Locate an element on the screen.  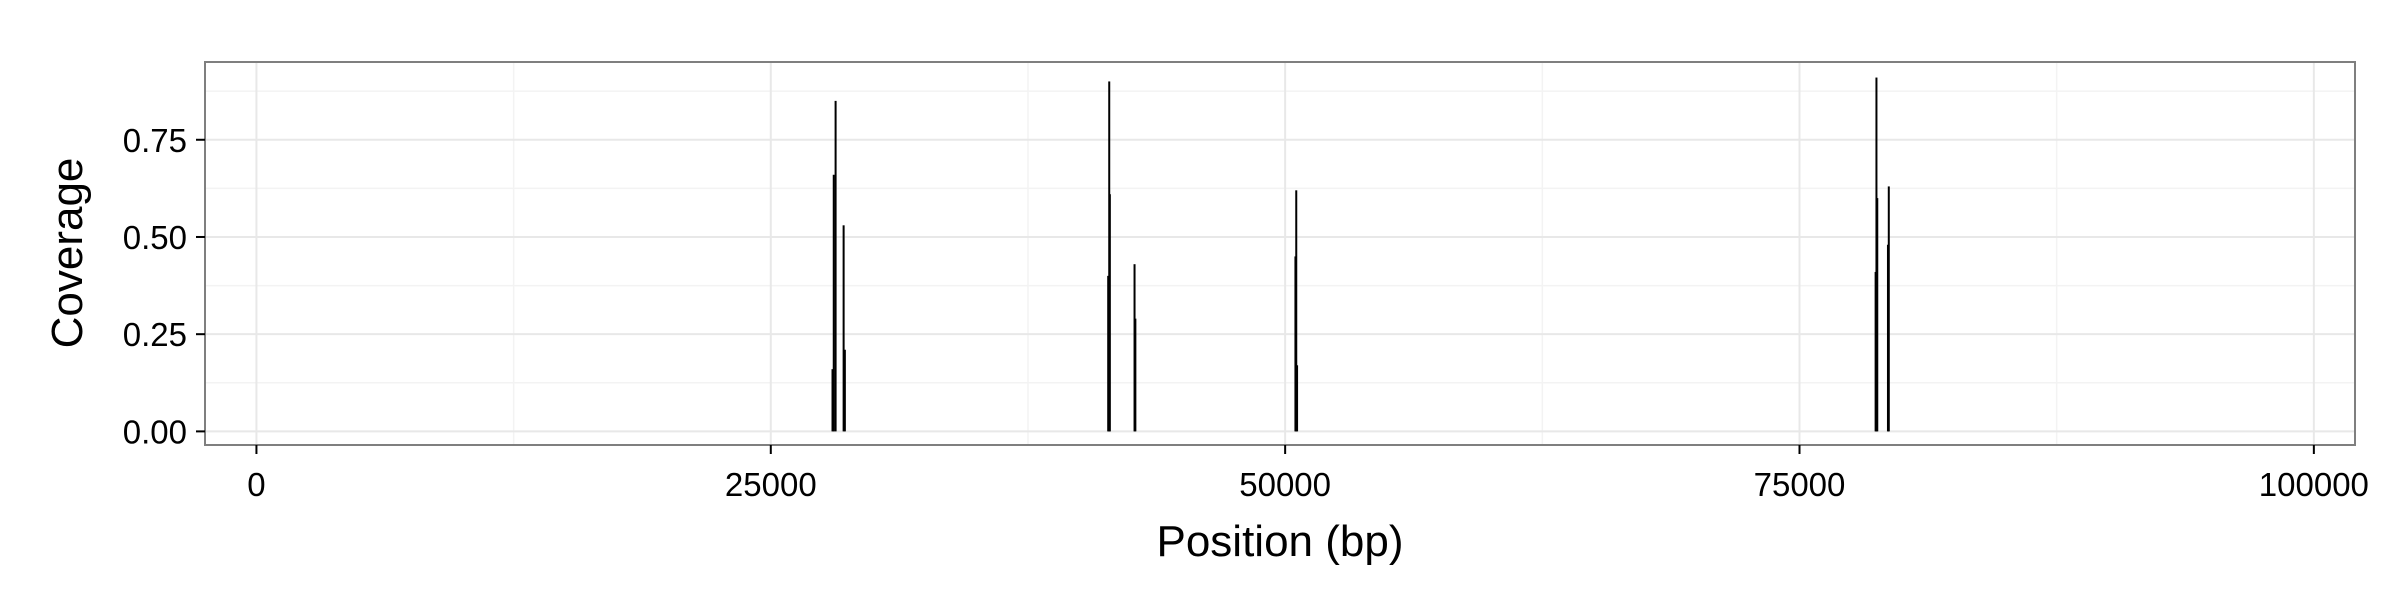
x-axis-title: Position (bp) is located at coordinates (1279, 541).